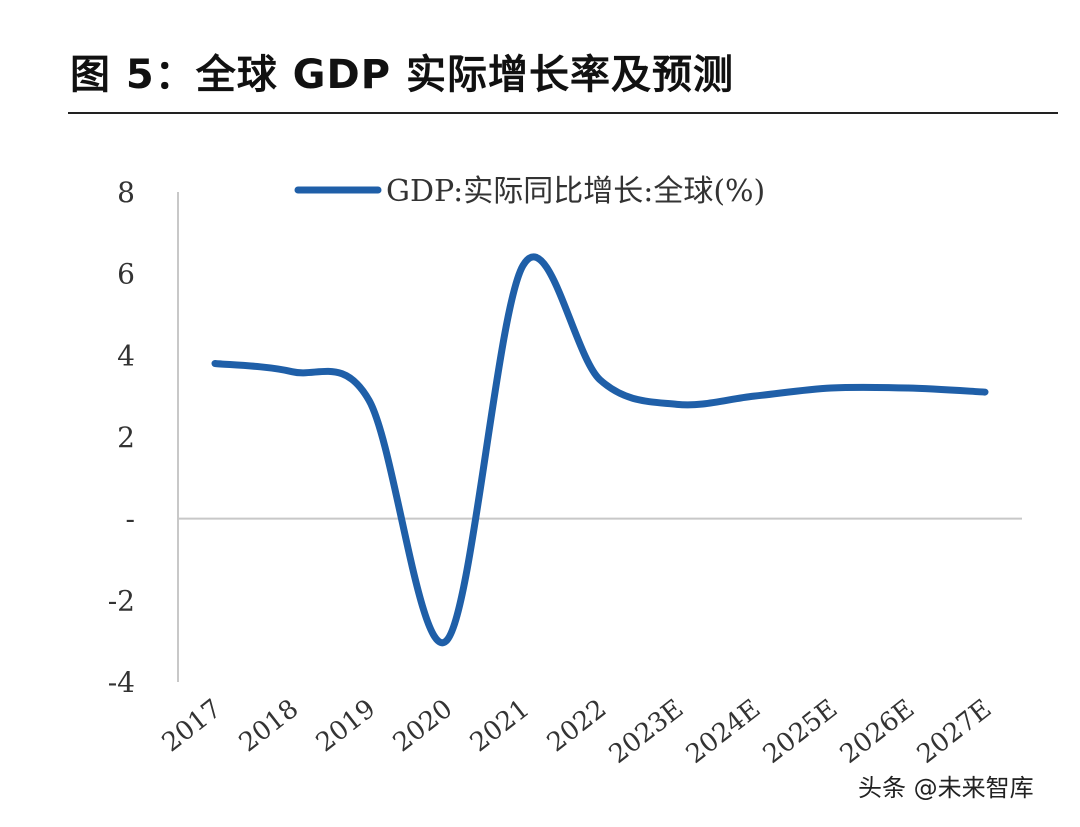 The image size is (1080, 827). Describe the element at coordinates (801, 732) in the screenshot. I see `x-tick-label: 2025E` at that location.